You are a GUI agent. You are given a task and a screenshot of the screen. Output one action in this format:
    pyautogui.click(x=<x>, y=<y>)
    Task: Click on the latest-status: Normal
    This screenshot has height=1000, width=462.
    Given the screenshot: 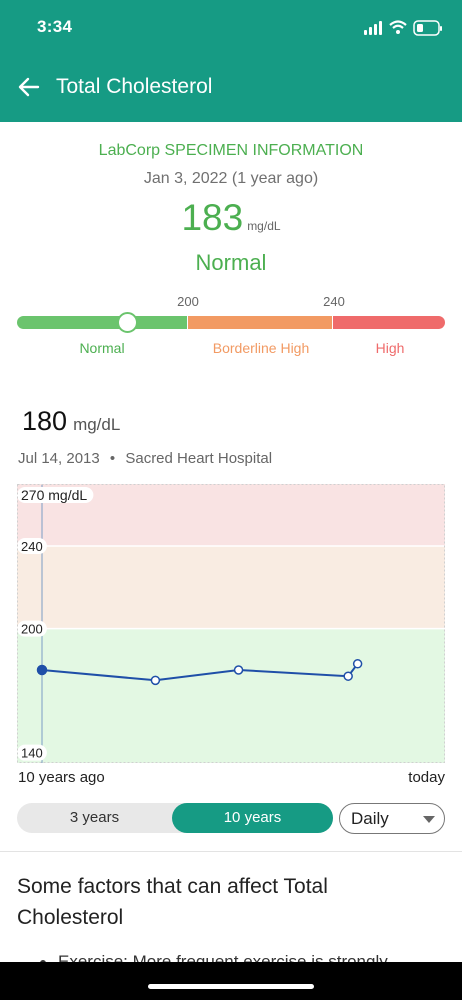 What is the action you would take?
    pyautogui.click(x=231, y=262)
    